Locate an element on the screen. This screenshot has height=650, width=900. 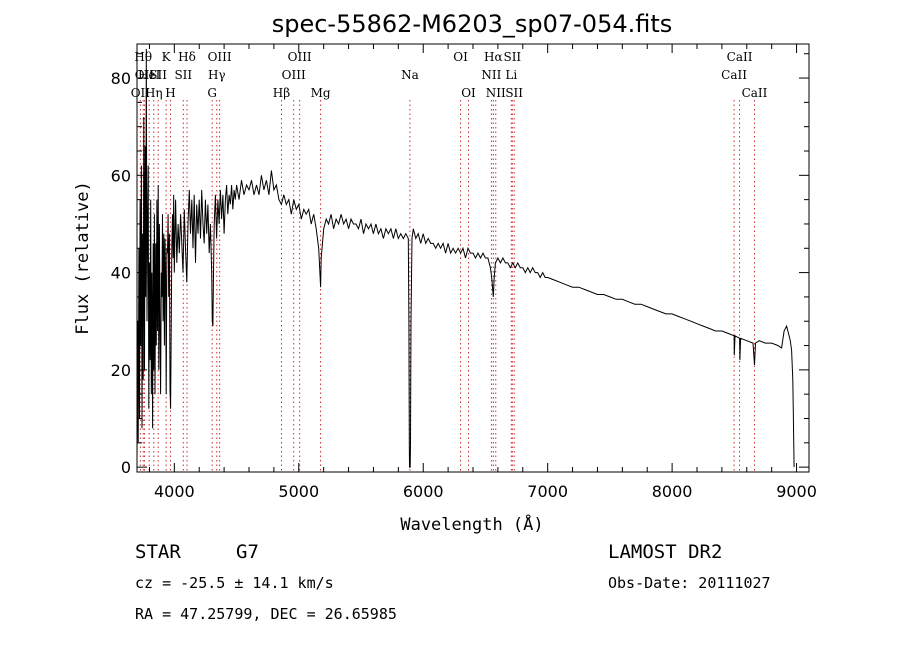
observation-date: Obs-Date: 20111027 is located at coordinates (689, 583).